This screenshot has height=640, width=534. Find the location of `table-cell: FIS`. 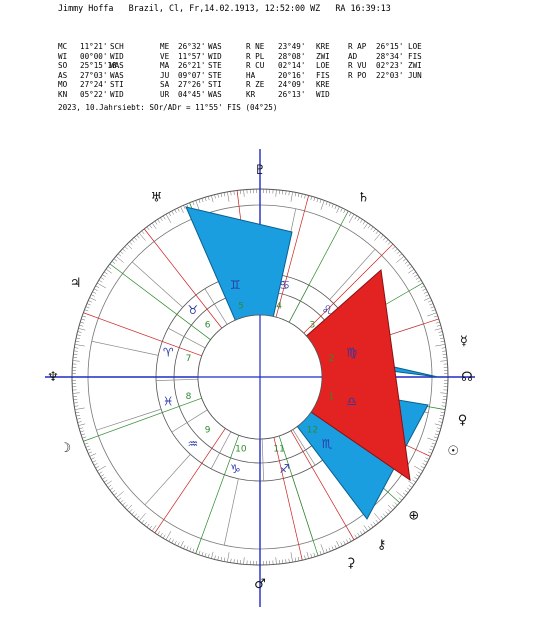

table-cell: FIS is located at coordinates (323, 75).